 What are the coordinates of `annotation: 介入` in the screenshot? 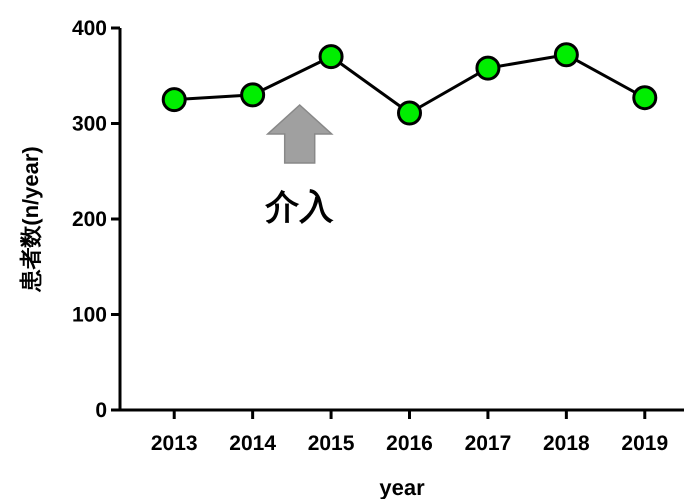 It's located at (299, 207).